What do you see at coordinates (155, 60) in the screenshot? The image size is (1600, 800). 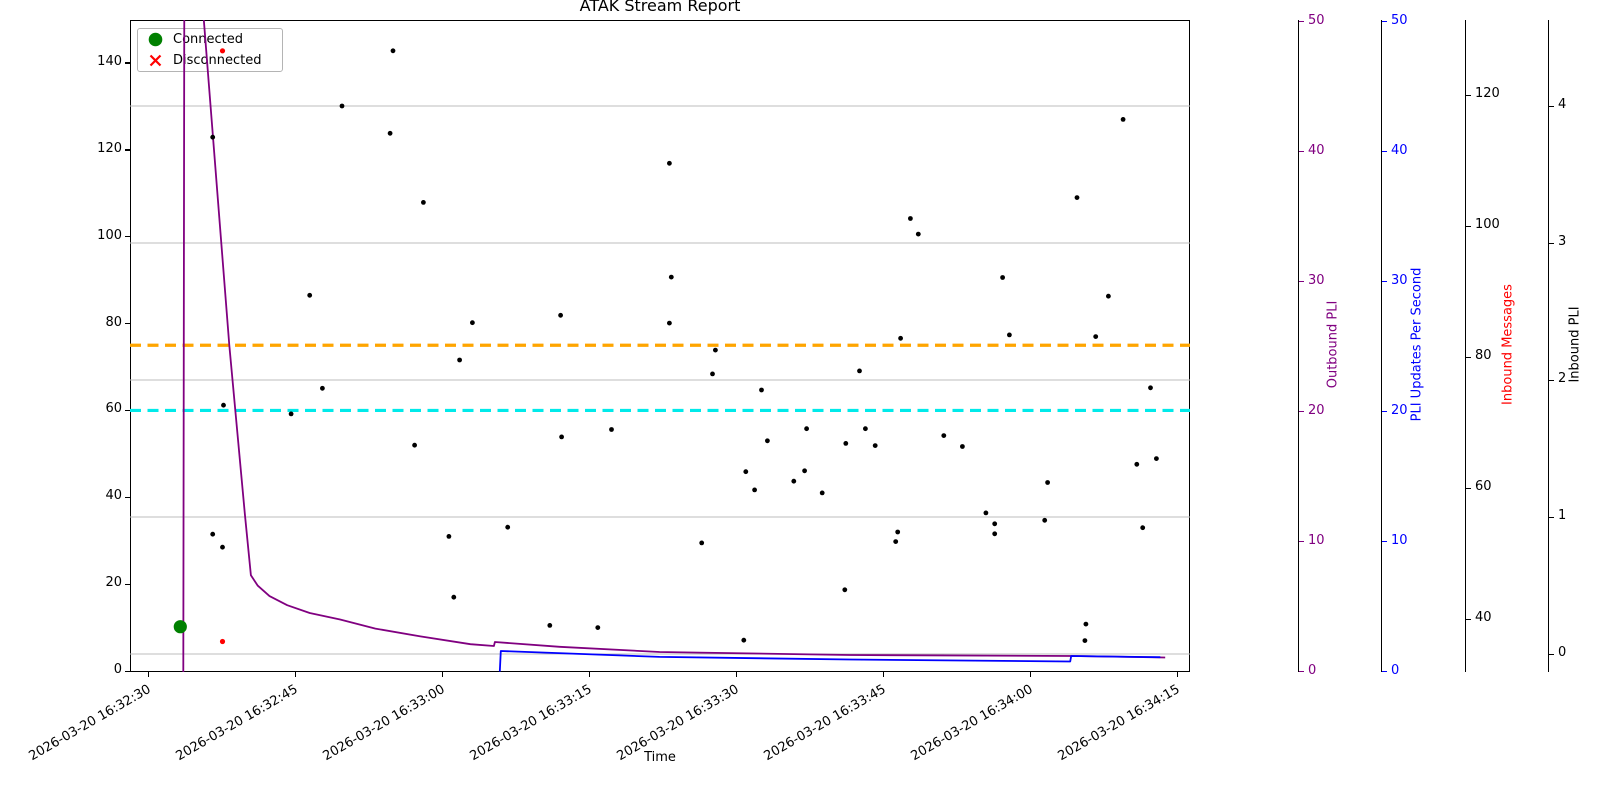 I see `disconnected-x-icon` at bounding box center [155, 60].